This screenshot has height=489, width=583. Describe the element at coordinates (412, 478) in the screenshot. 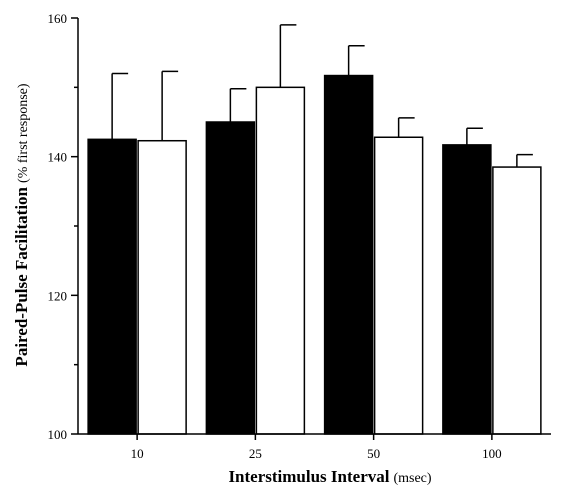

I see `x-axis-title-unit: (msec)` at that location.